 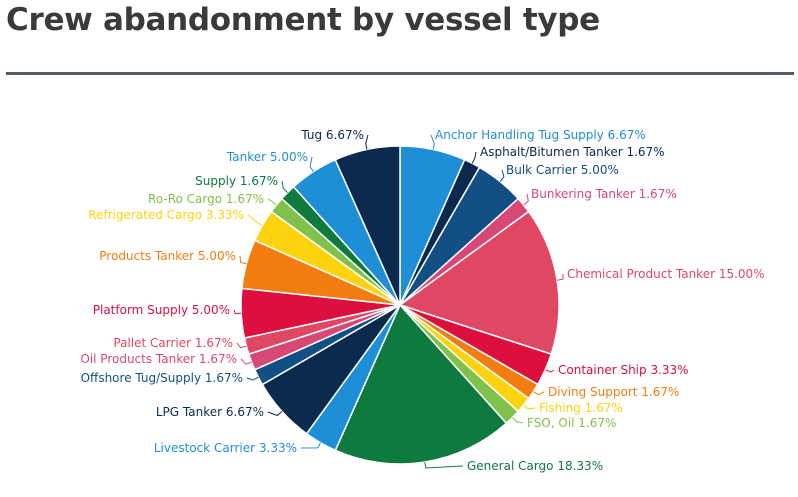 I want to click on slice-label: Bulk Carrier 5.00%, so click(x=562, y=170).